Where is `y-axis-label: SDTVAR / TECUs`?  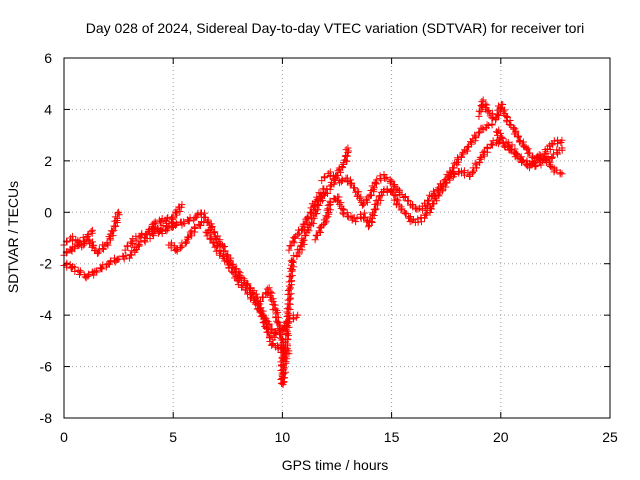 y-axis-label: SDTVAR / TECUs is located at coordinates (13, 237).